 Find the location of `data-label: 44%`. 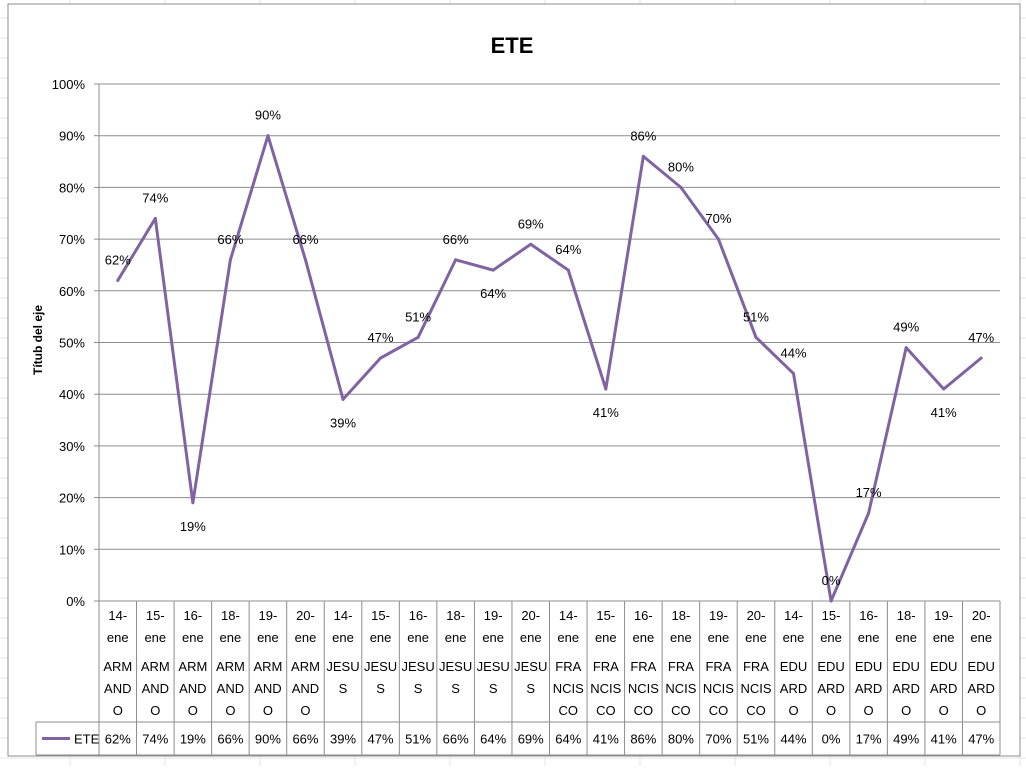

data-label: 44% is located at coordinates (794, 353).